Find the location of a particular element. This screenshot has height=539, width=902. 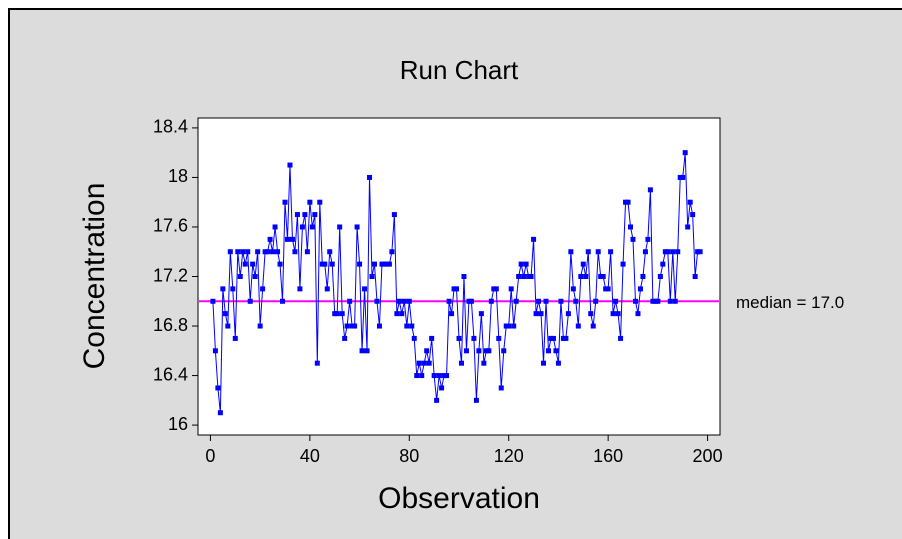

median-label: median = 17.0 is located at coordinates (790, 302).